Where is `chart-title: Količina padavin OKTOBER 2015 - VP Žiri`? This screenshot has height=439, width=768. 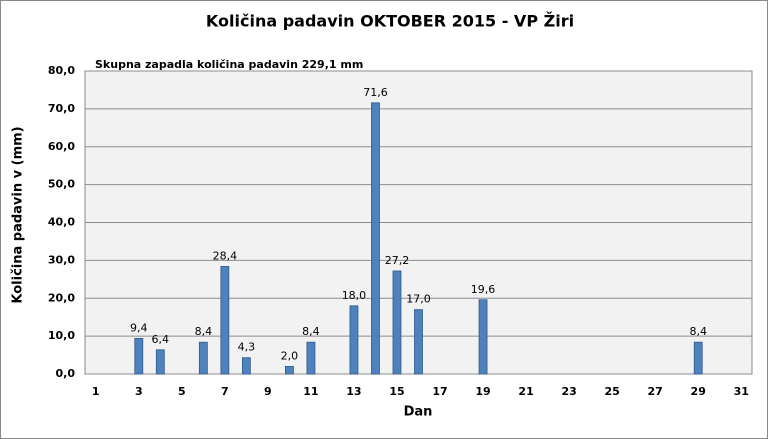 chart-title: Količina padavin OKTOBER 2015 - VP Žiri is located at coordinates (390, 21).